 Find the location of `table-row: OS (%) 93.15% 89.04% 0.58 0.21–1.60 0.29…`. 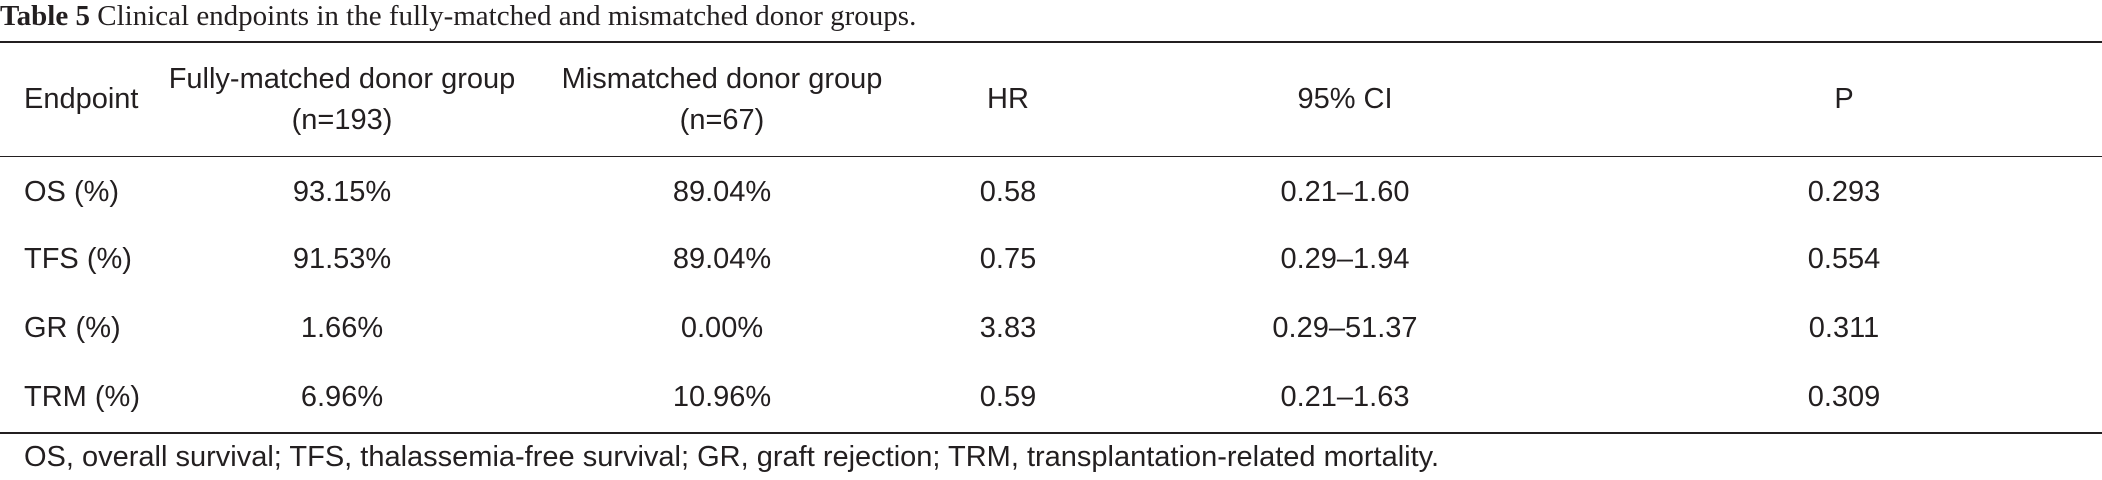

table-row: OS (%) 93.15% 89.04% 0.58 0.21–1.60 0.29… is located at coordinates (1051, 190).